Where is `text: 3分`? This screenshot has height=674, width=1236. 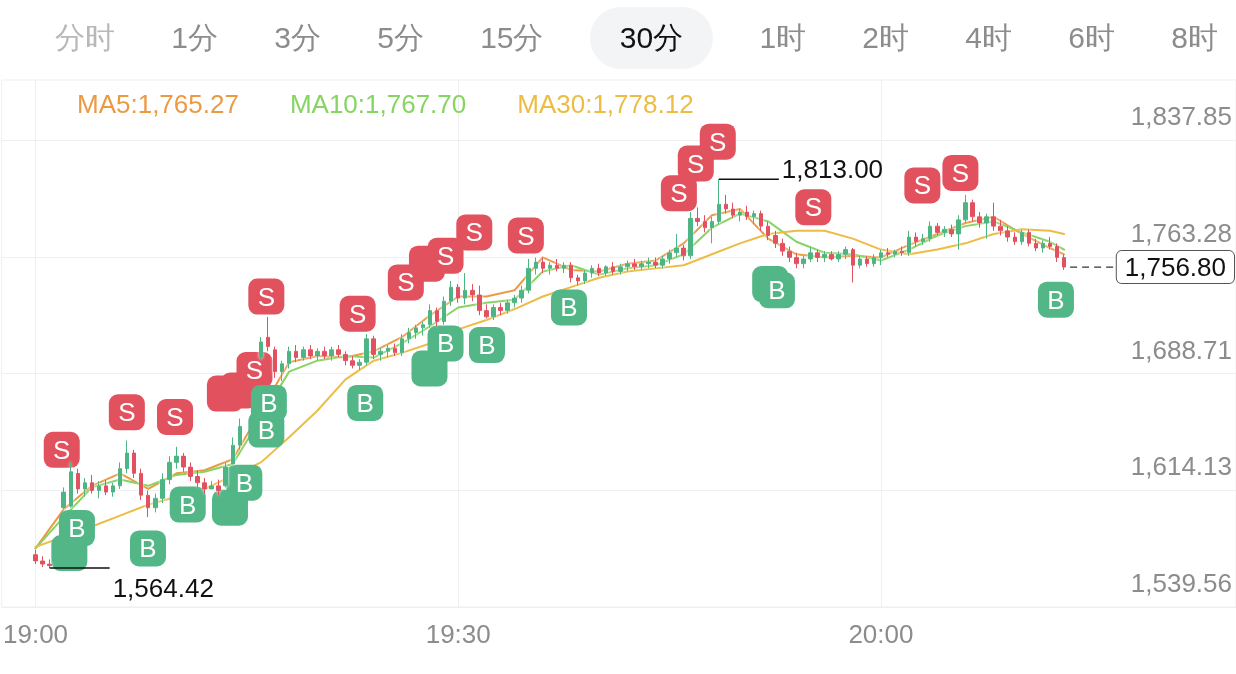 text: 3分 is located at coordinates (297, 38).